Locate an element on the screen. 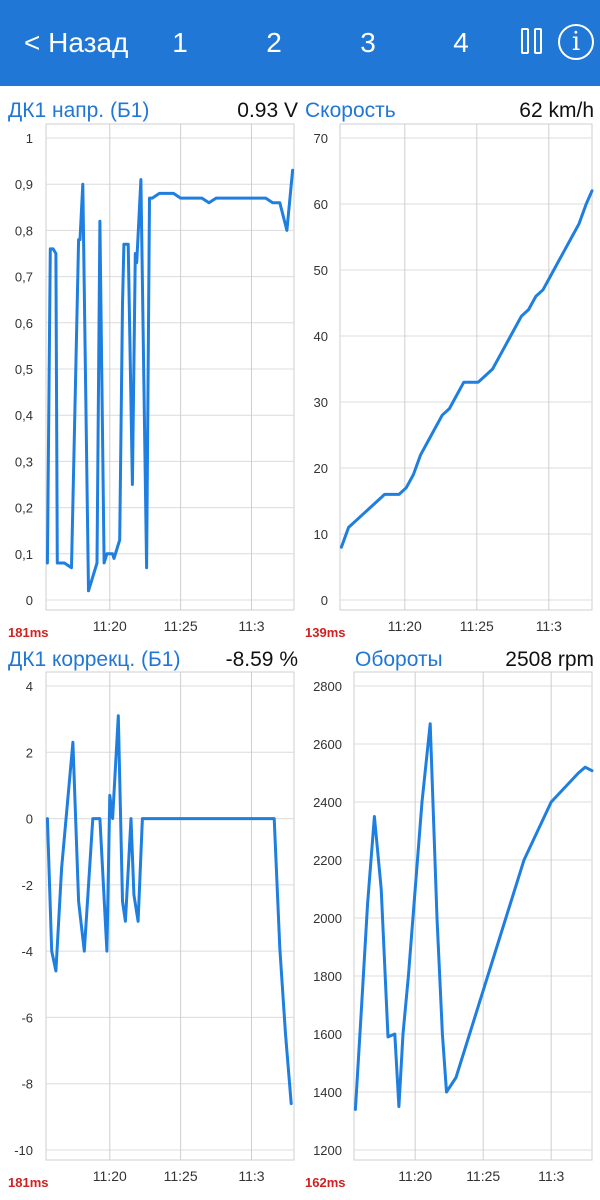 This screenshot has height=1200, width=600. y-tick-label-fuel-trim: -8 is located at coordinates (27, 1084).